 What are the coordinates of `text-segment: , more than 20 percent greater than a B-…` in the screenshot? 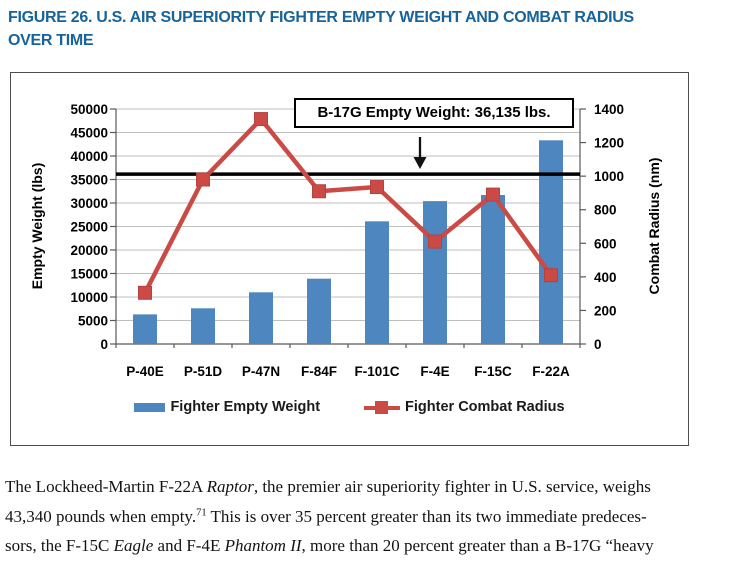 It's located at (477, 545).